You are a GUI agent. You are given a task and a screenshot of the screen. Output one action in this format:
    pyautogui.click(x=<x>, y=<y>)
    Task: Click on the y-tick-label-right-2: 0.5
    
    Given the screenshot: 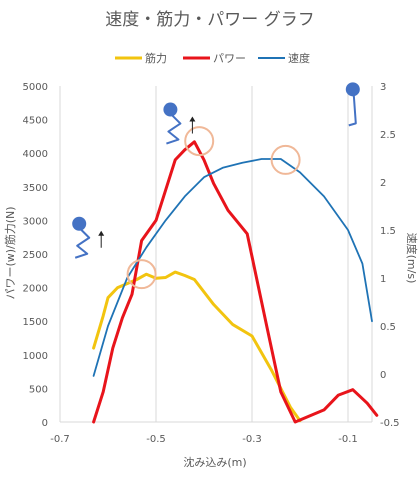 What is the action you would take?
    pyautogui.click(x=388, y=327)
    